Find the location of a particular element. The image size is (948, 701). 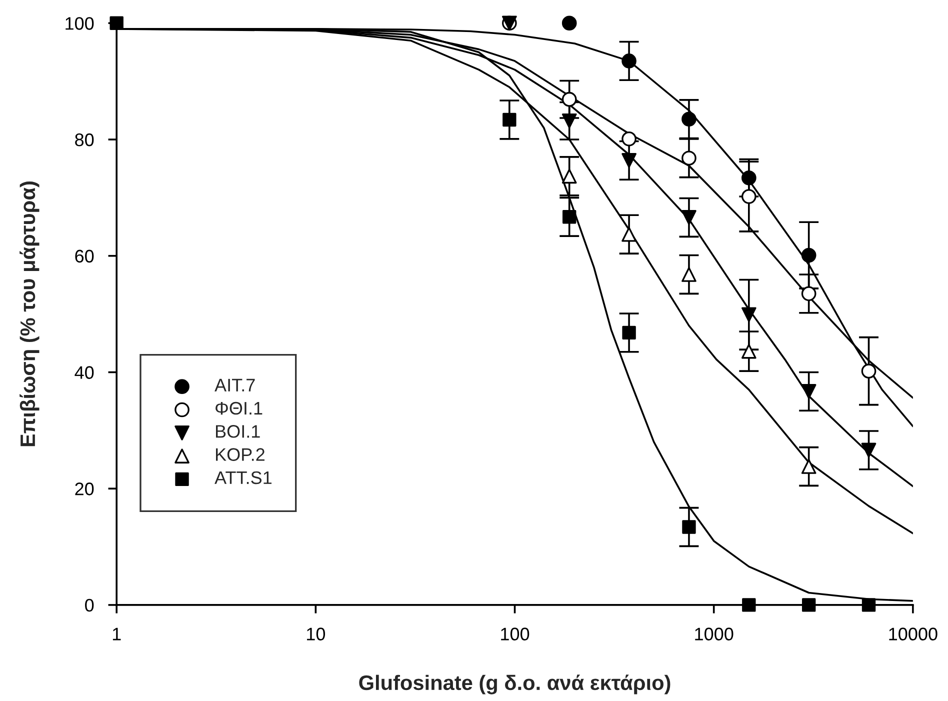

legend-label: BOI.1 is located at coordinates (238, 431).